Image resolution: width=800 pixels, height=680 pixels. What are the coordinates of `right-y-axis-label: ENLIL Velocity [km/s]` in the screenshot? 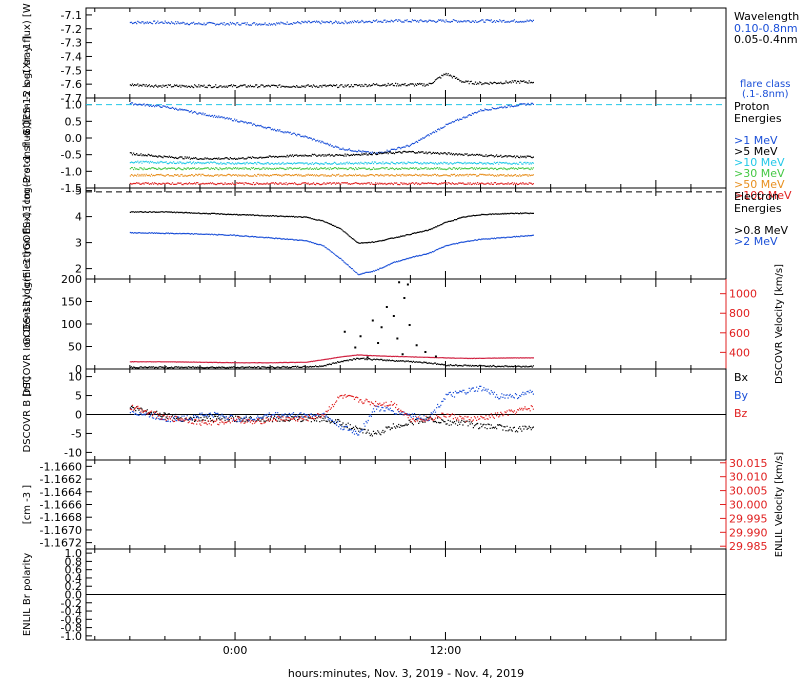 It's located at (779, 504).